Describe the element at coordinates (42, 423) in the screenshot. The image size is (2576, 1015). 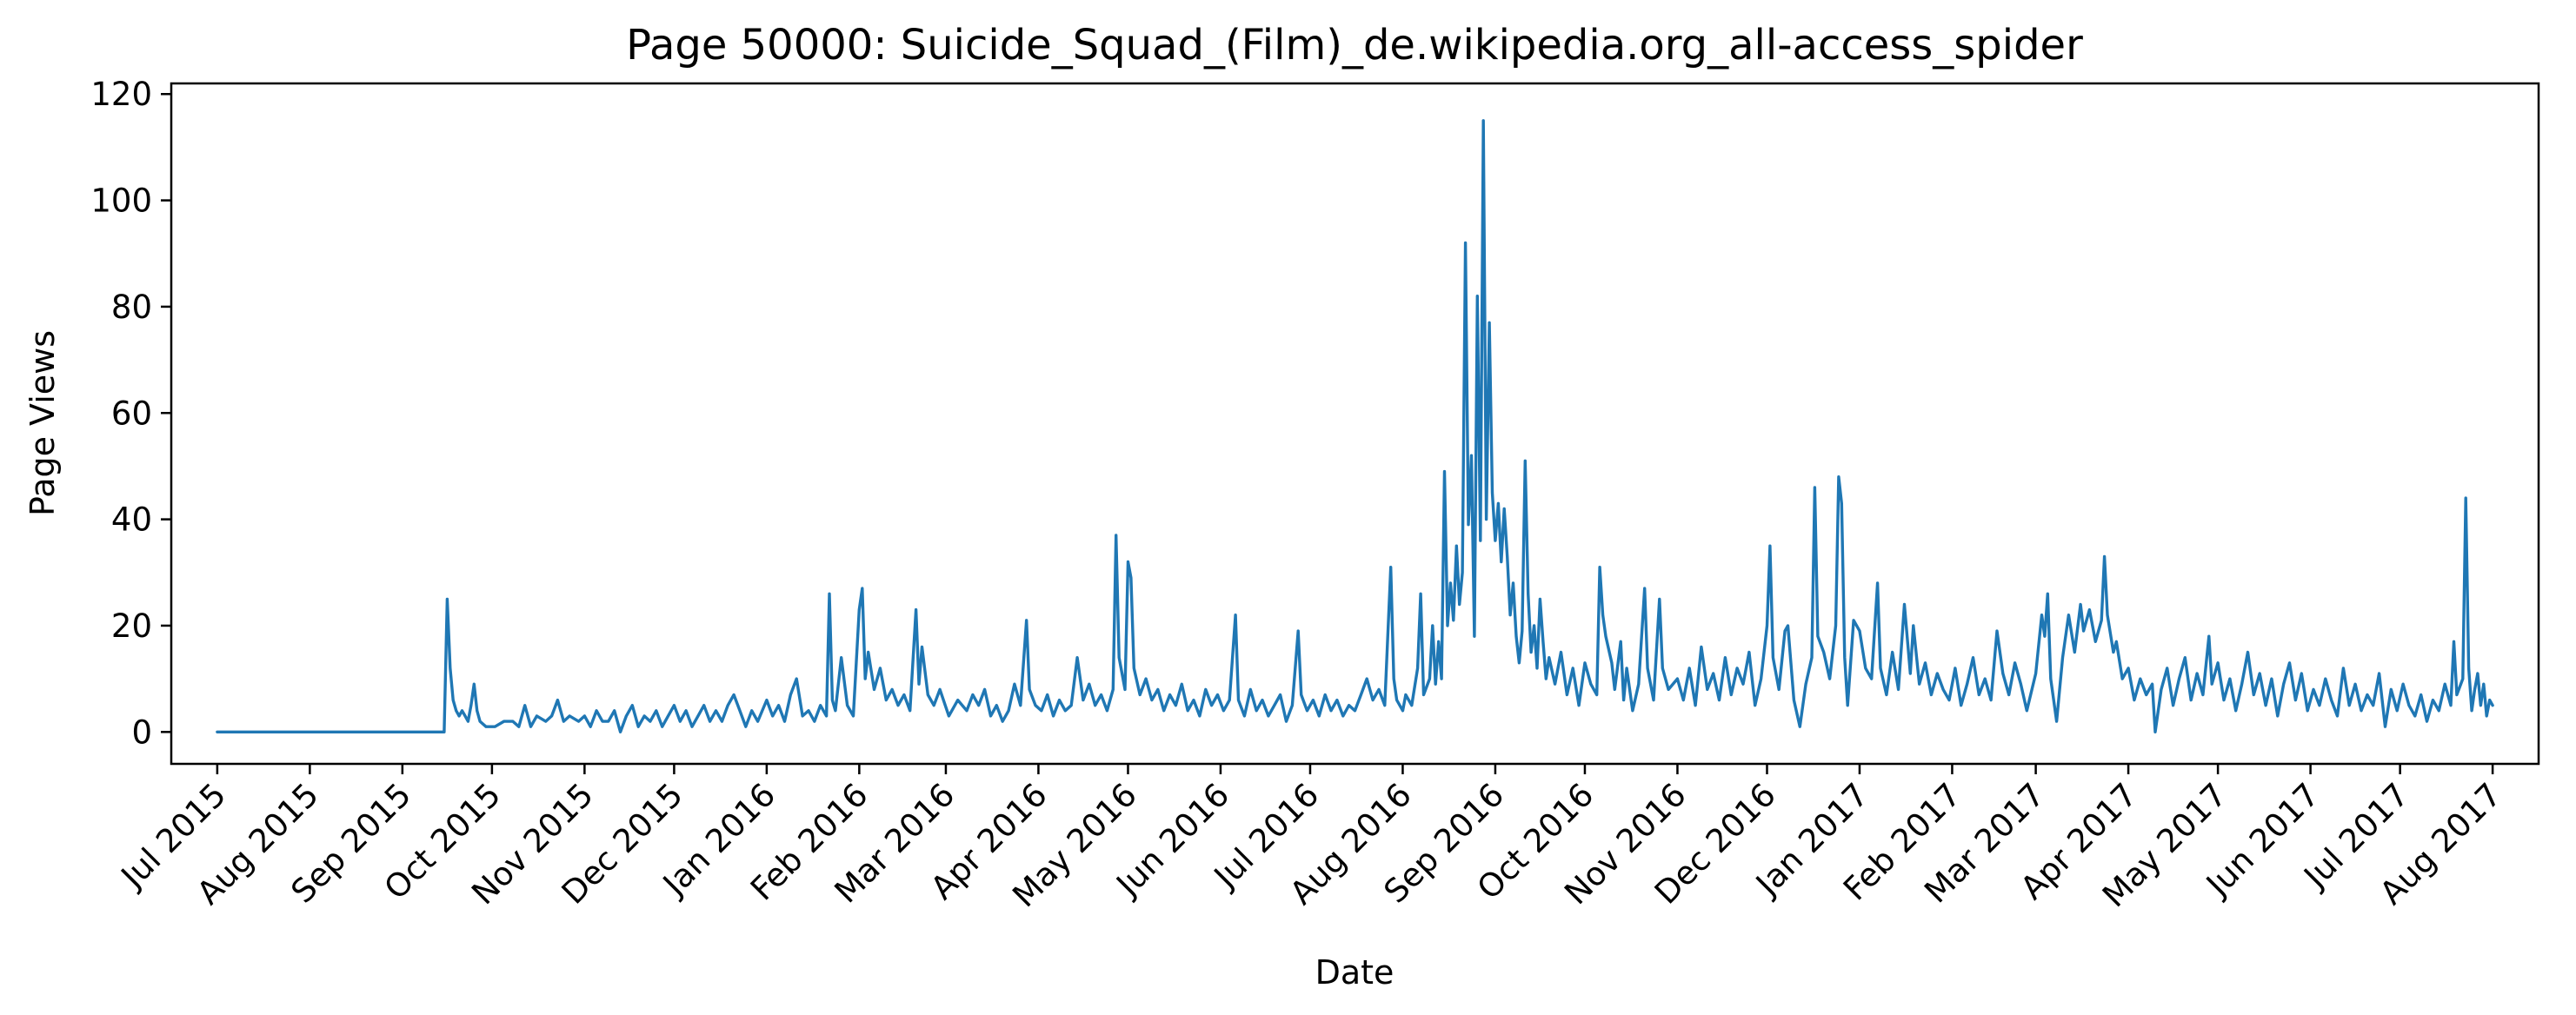
I see `y-axis-label: Page Views` at that location.